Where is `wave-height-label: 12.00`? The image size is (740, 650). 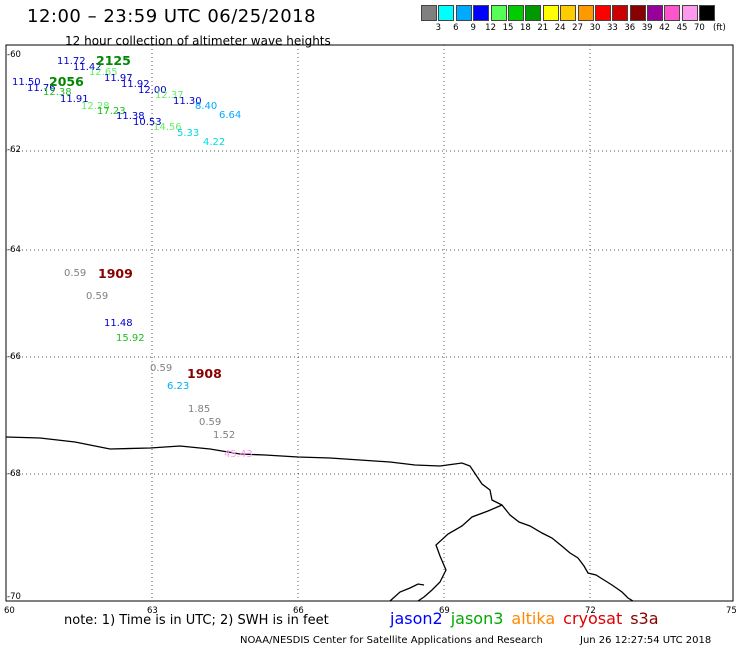 wave-height-label: 12.00 is located at coordinates (152, 90).